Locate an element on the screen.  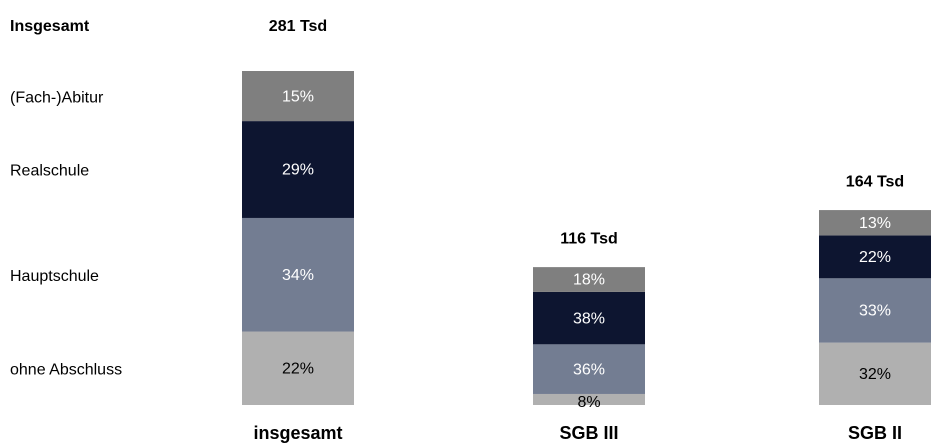
legend-label: Hauptschule is located at coordinates (54, 276).